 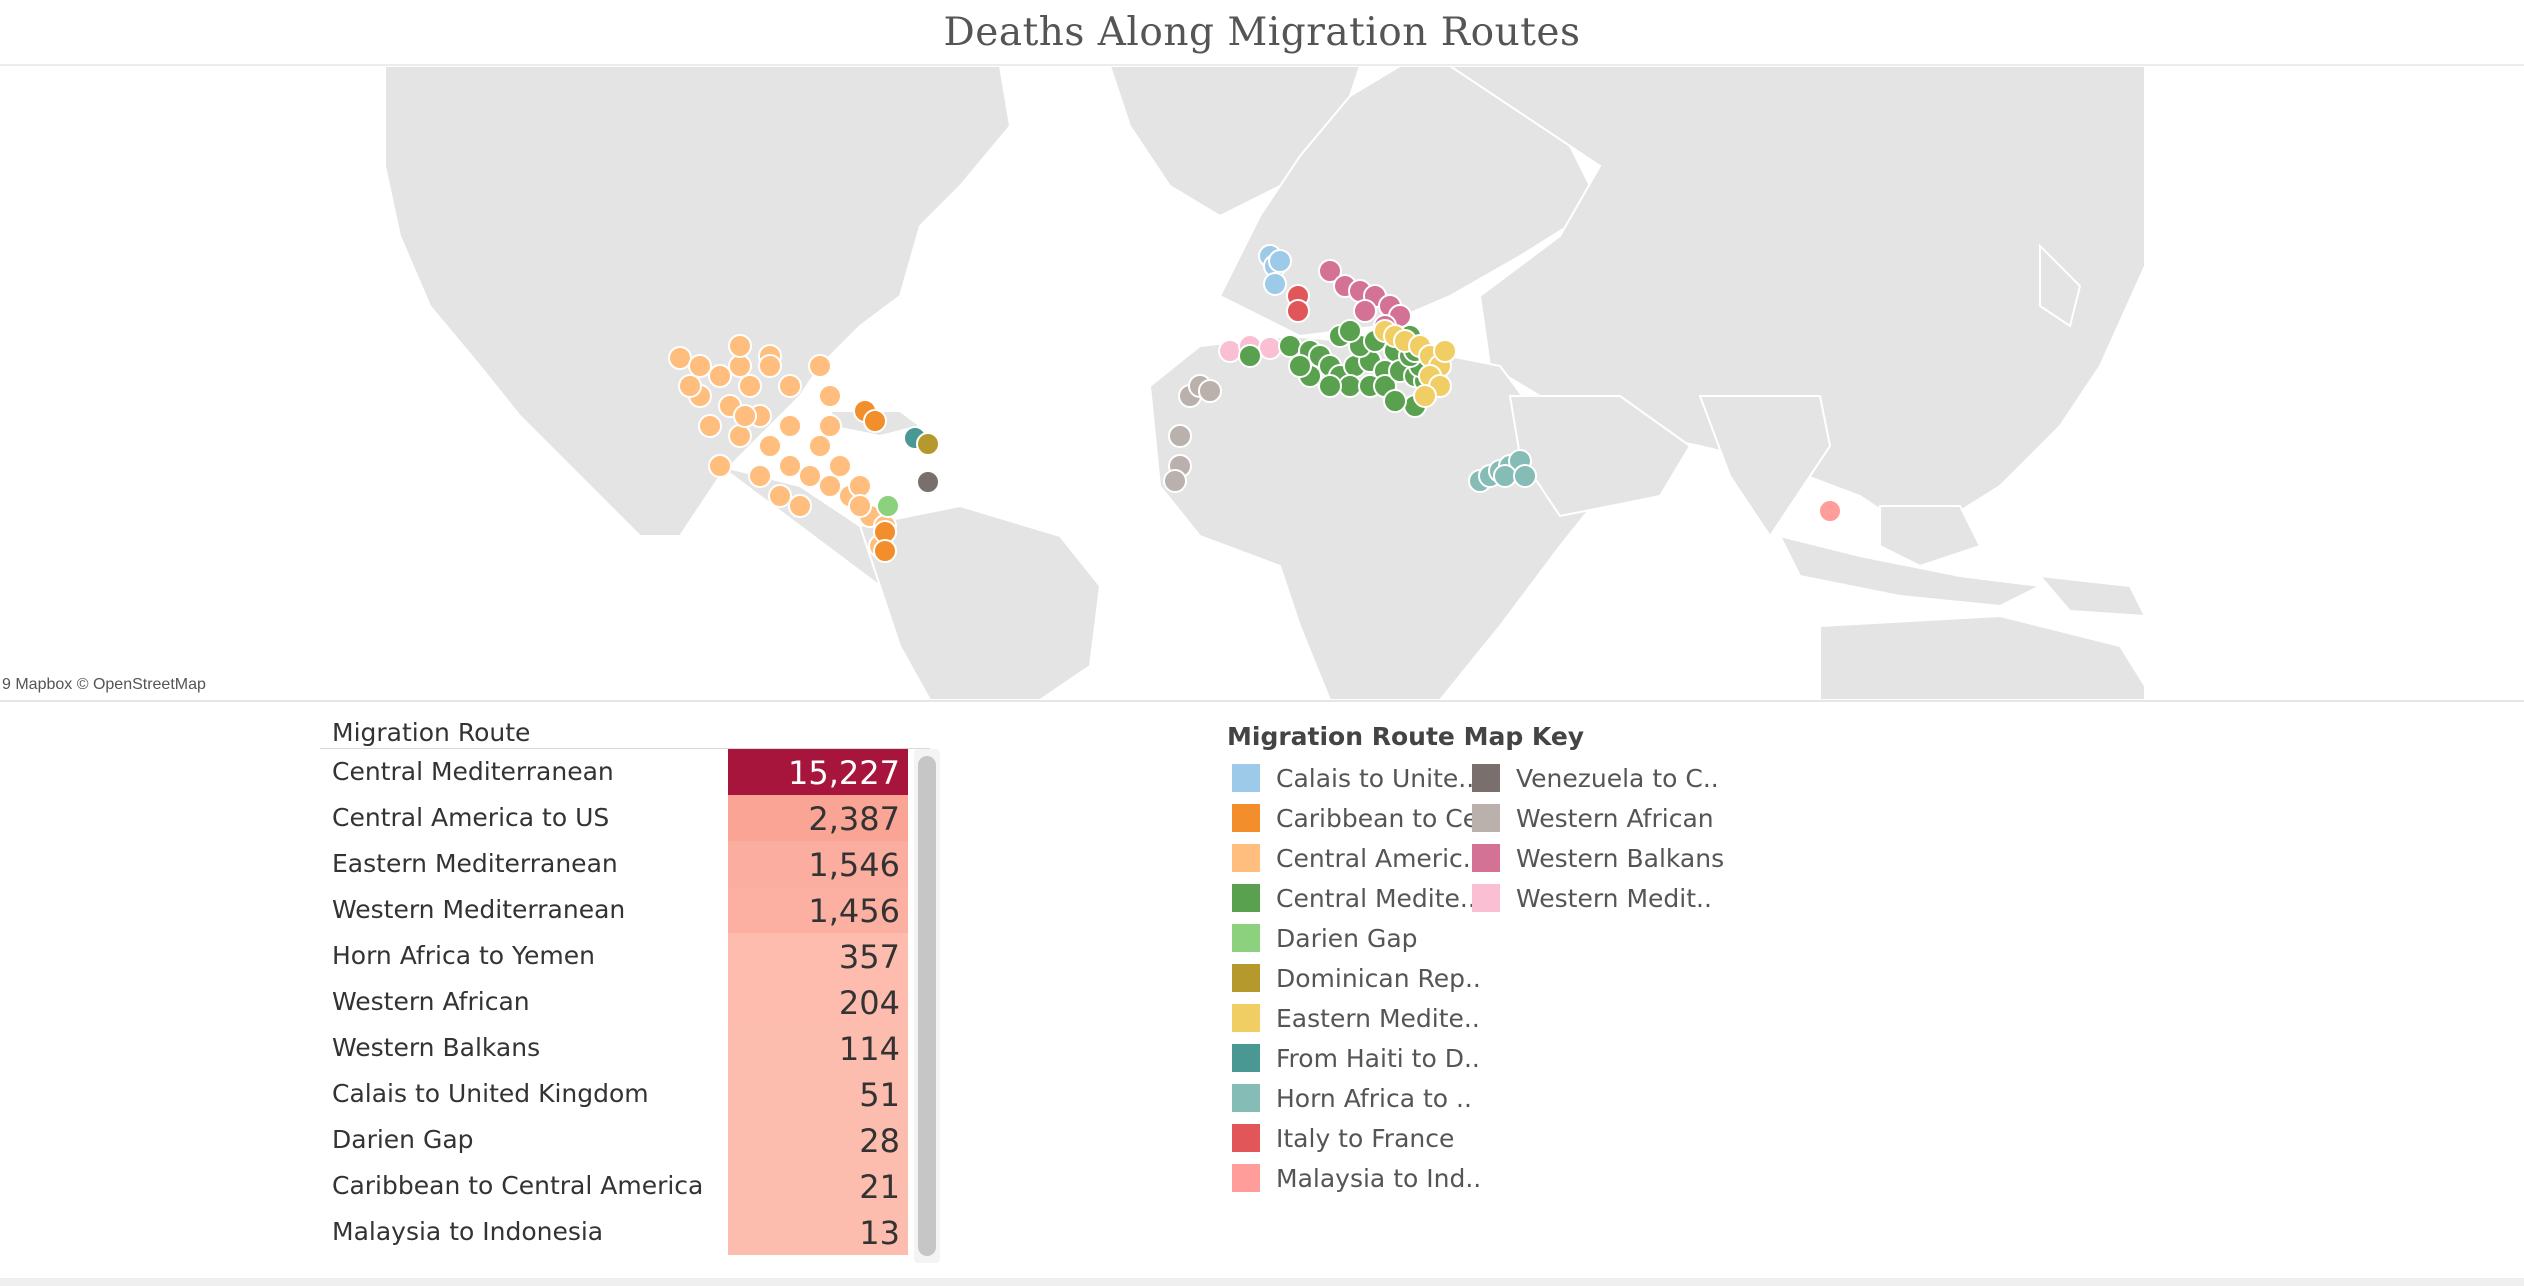 What do you see at coordinates (1765, 466) in the screenshot?
I see `india-land` at bounding box center [1765, 466].